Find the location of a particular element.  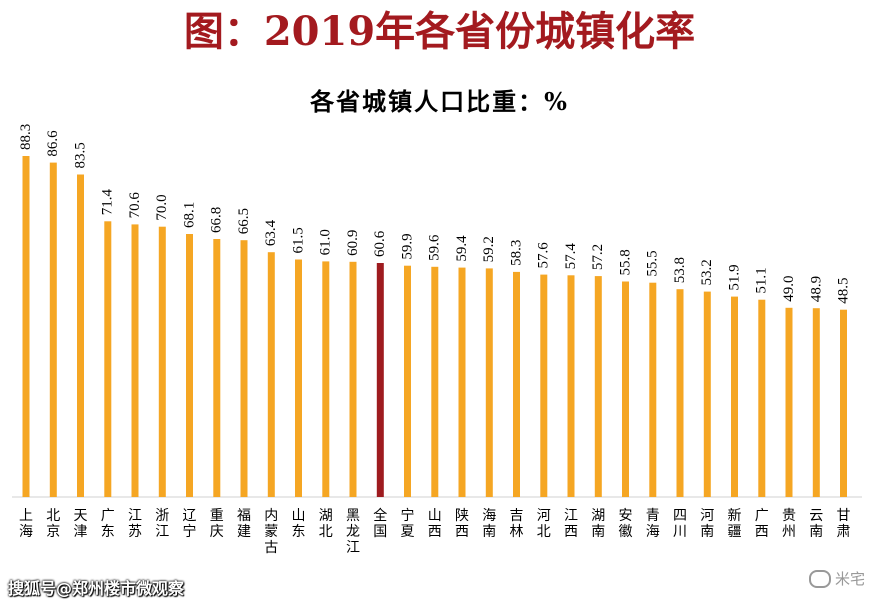

value-label-天津: 83.5 is located at coordinates (81, 155).